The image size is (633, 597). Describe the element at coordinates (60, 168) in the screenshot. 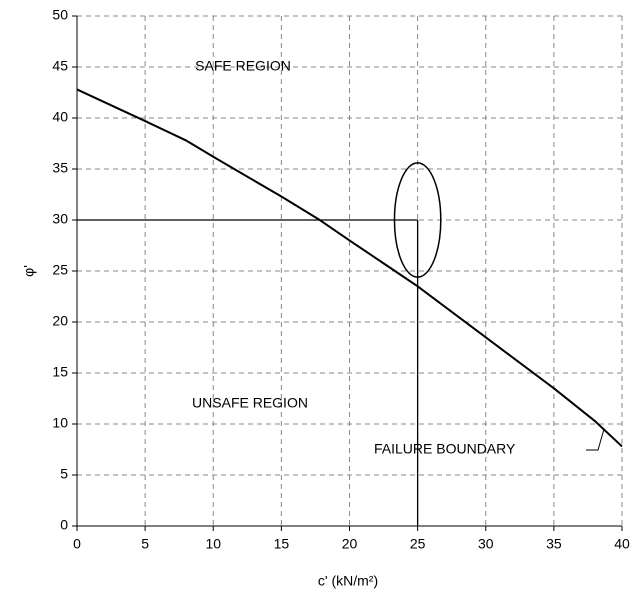

I see `y-tick-label: 35` at that location.